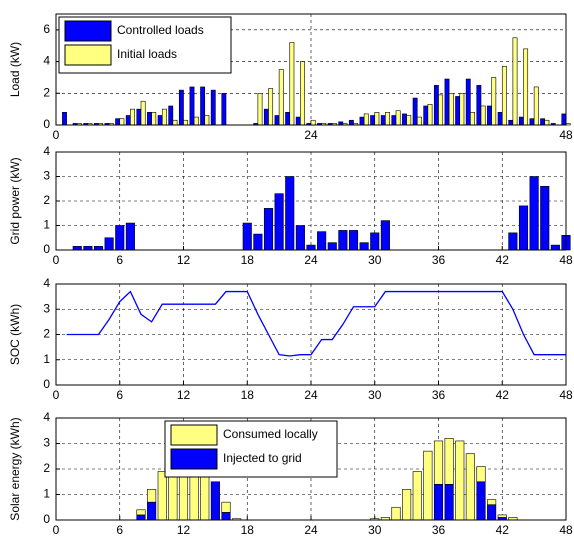 The height and width of the screenshot is (550, 574). What do you see at coordinates (15, 69) in the screenshot?
I see `y-axis-title: Load (kW)` at bounding box center [15, 69].